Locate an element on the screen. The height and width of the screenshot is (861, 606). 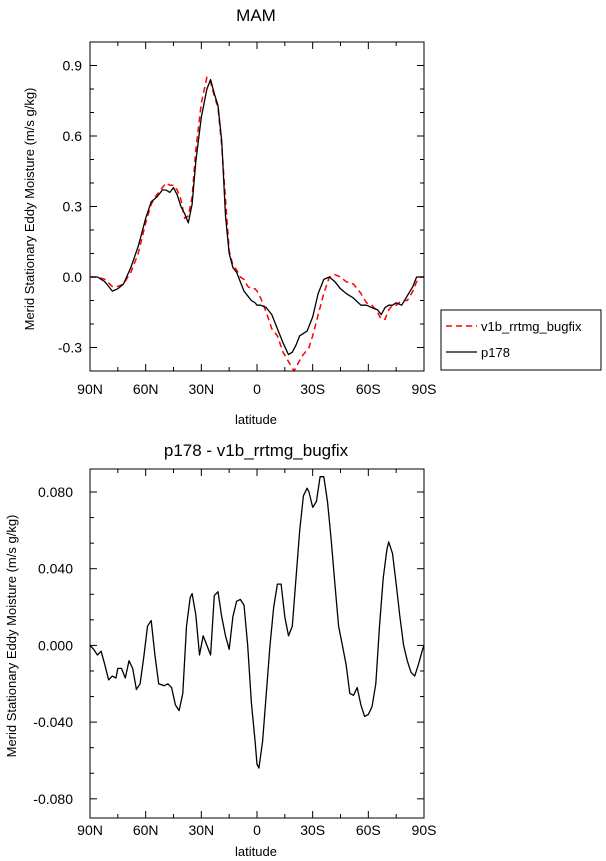
bottom-x-axis-label: latitude is located at coordinates (256, 851).